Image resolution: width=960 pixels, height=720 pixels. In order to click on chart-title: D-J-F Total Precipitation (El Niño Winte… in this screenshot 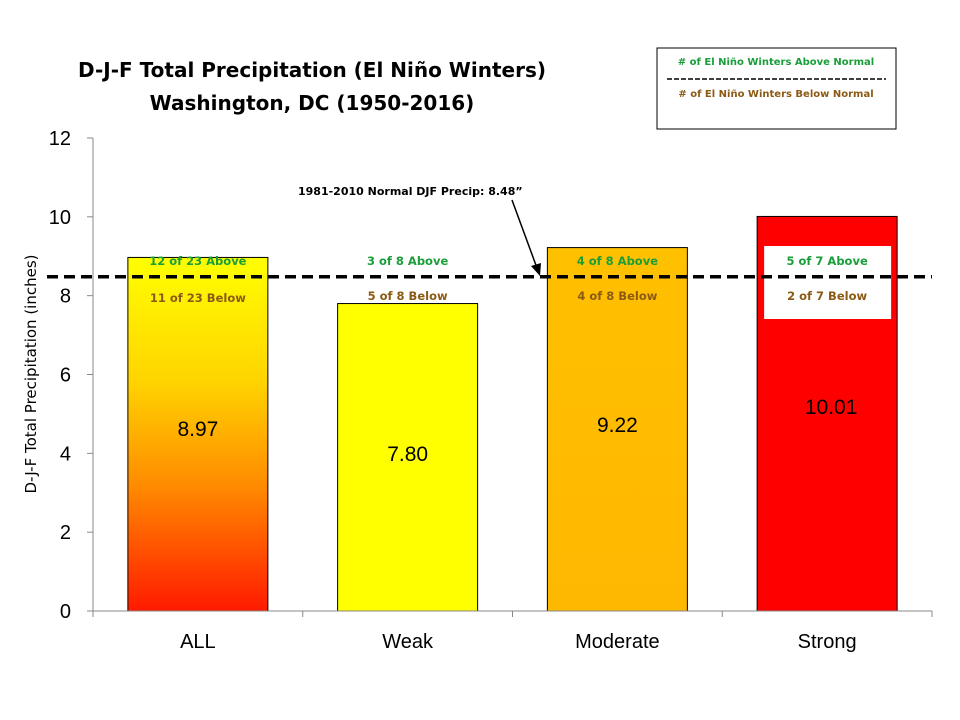, I will do `click(312, 70)`.